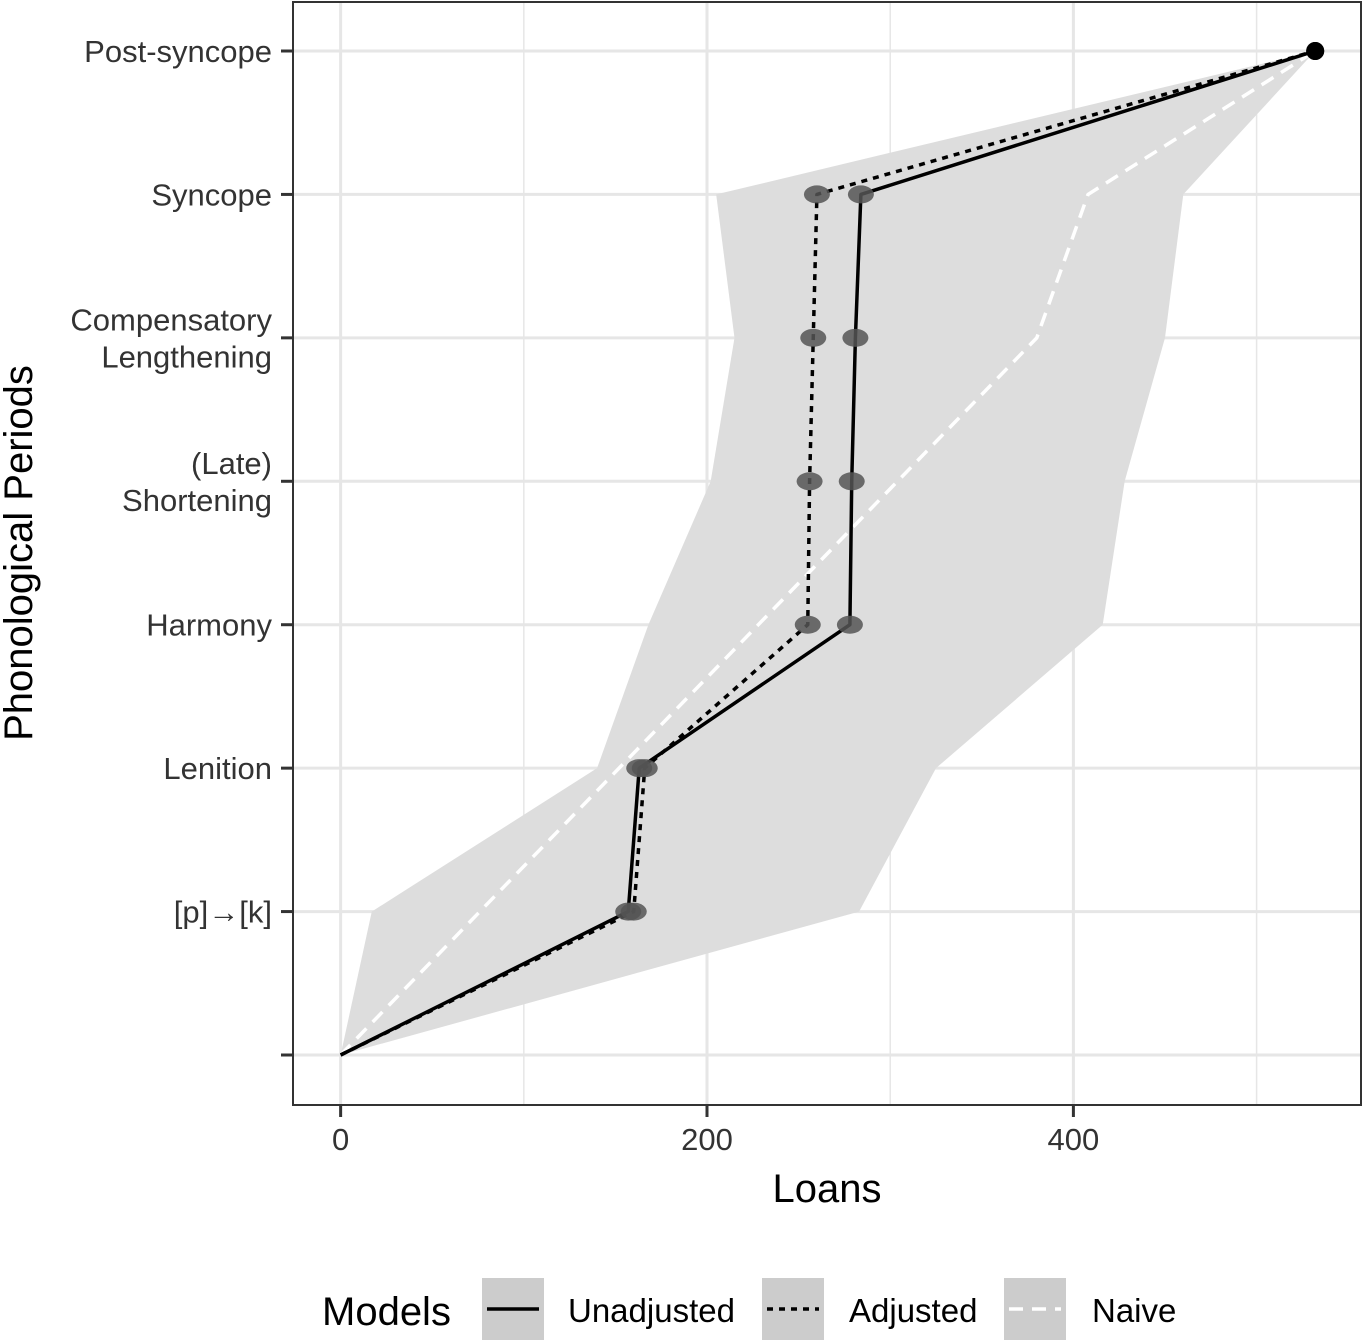 The image size is (1364, 1340). I want to click on y-tick-label: Shortening, so click(197, 500).